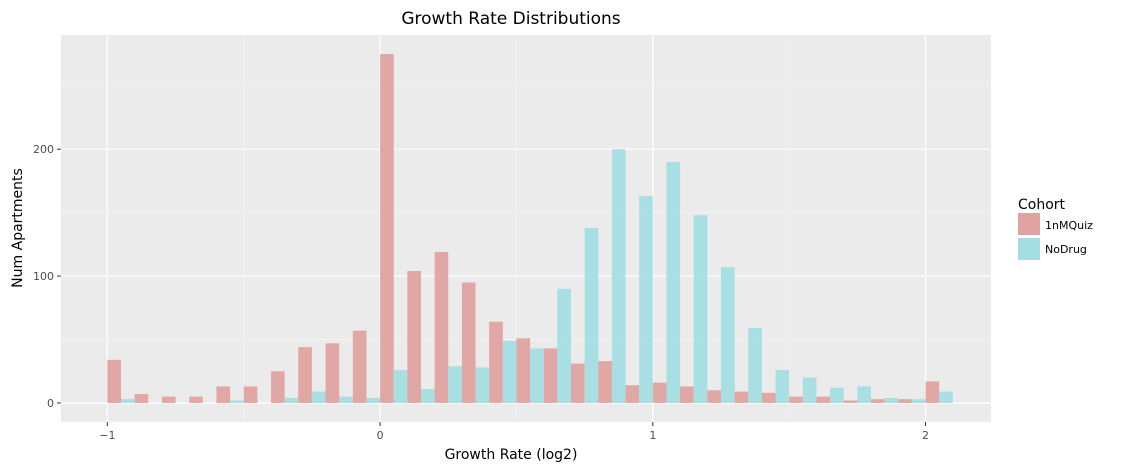  I want to click on y-axis-label: Num Apartments, so click(18, 228).